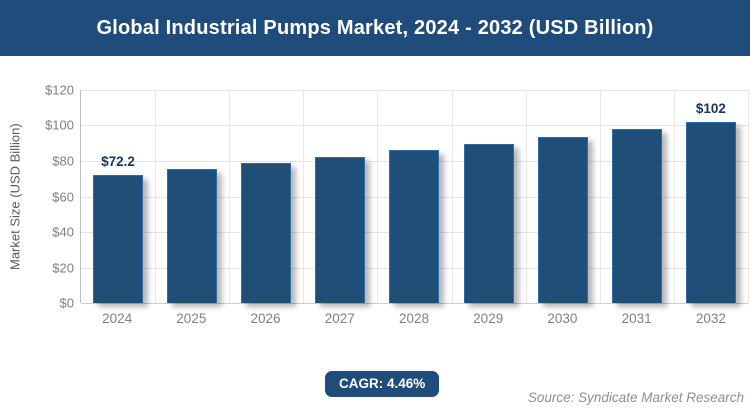 The image size is (750, 417). What do you see at coordinates (63, 232) in the screenshot?
I see `y-tick-label: $40` at bounding box center [63, 232].